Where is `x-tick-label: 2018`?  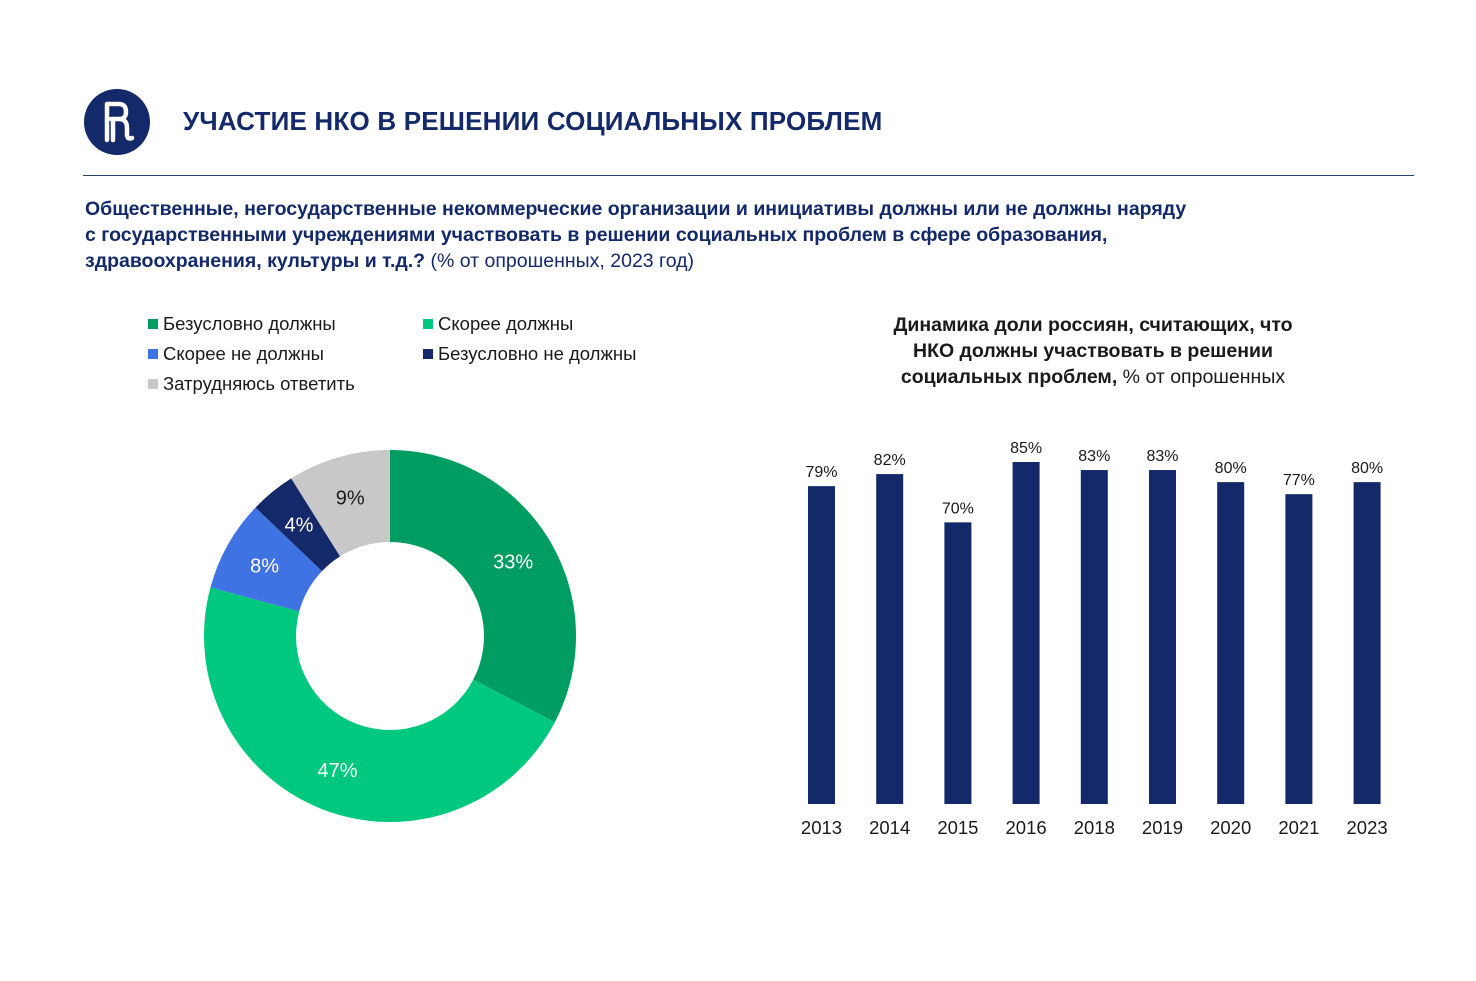 x-tick-label: 2018 is located at coordinates (1094, 827).